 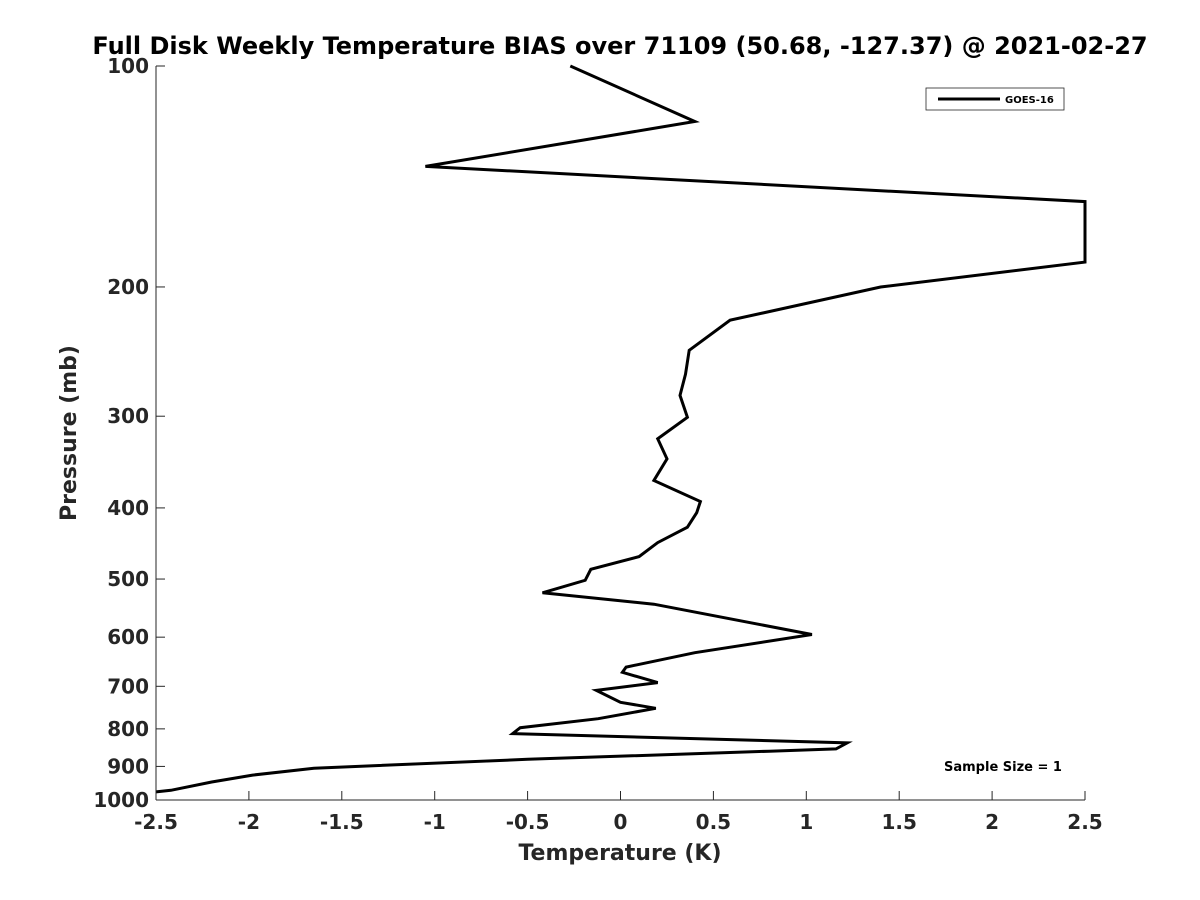 What do you see at coordinates (1029, 100) in the screenshot?
I see `legend-label: GOES-16` at bounding box center [1029, 100].